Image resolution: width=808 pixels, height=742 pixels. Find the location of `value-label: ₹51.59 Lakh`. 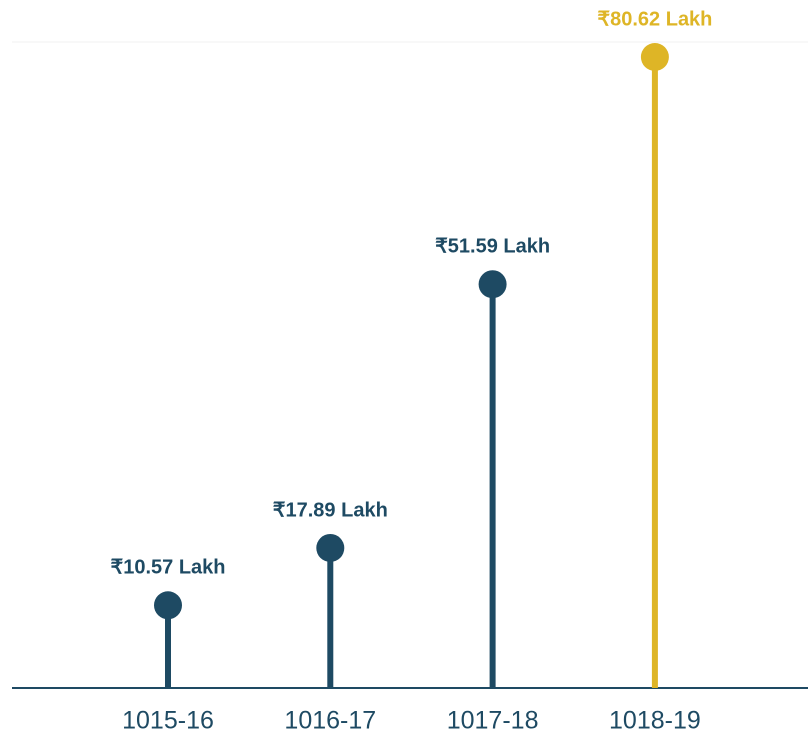

value-label: ₹51.59 Lakh is located at coordinates (492, 246).